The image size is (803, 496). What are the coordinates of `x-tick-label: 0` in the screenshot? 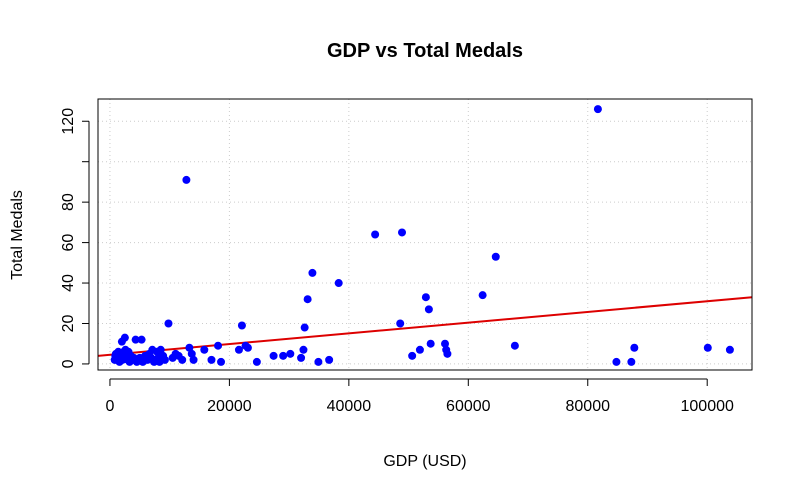 It's located at (109, 406).